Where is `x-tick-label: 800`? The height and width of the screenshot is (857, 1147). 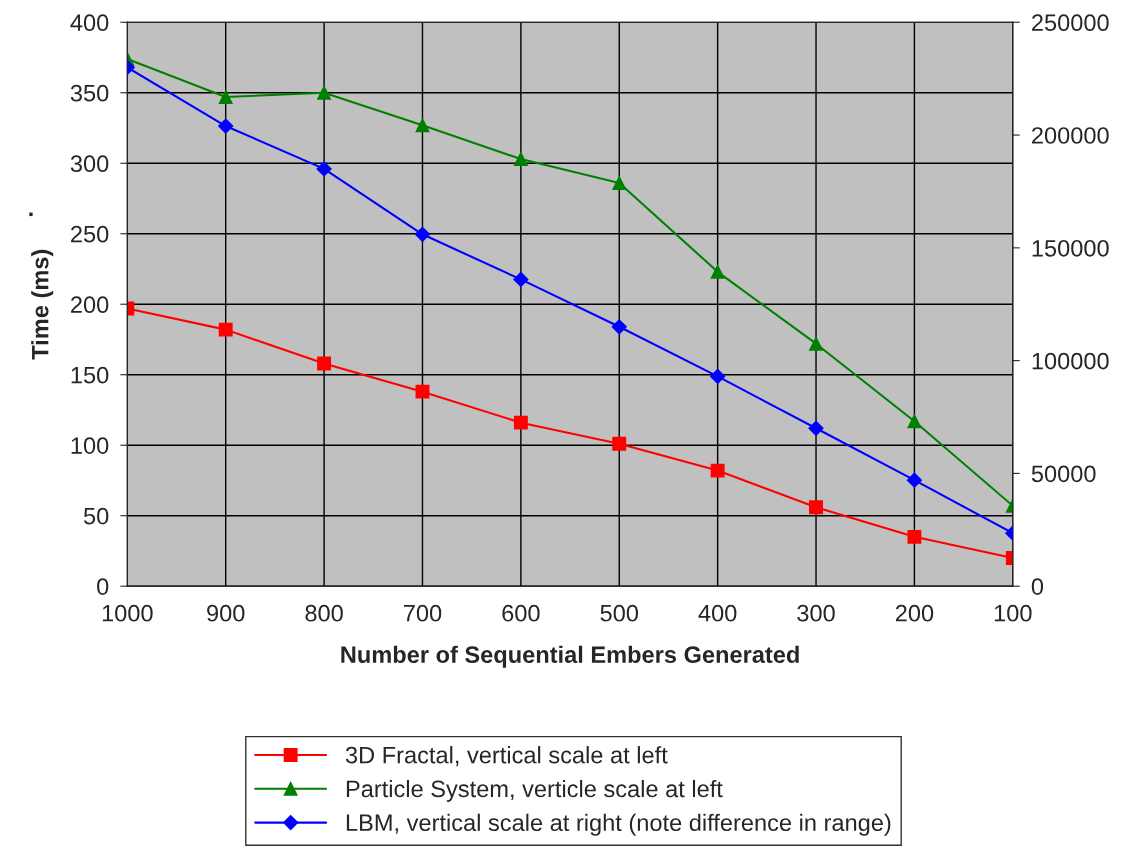
x-tick-label: 800 is located at coordinates (324, 613).